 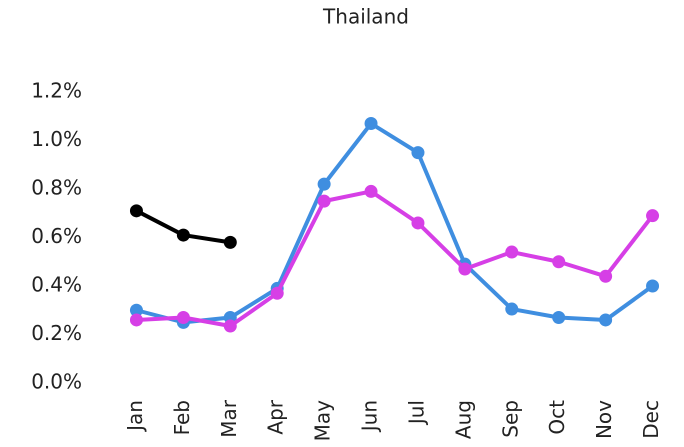 I want to click on y-tick-label: 0.8%, so click(x=56, y=188).